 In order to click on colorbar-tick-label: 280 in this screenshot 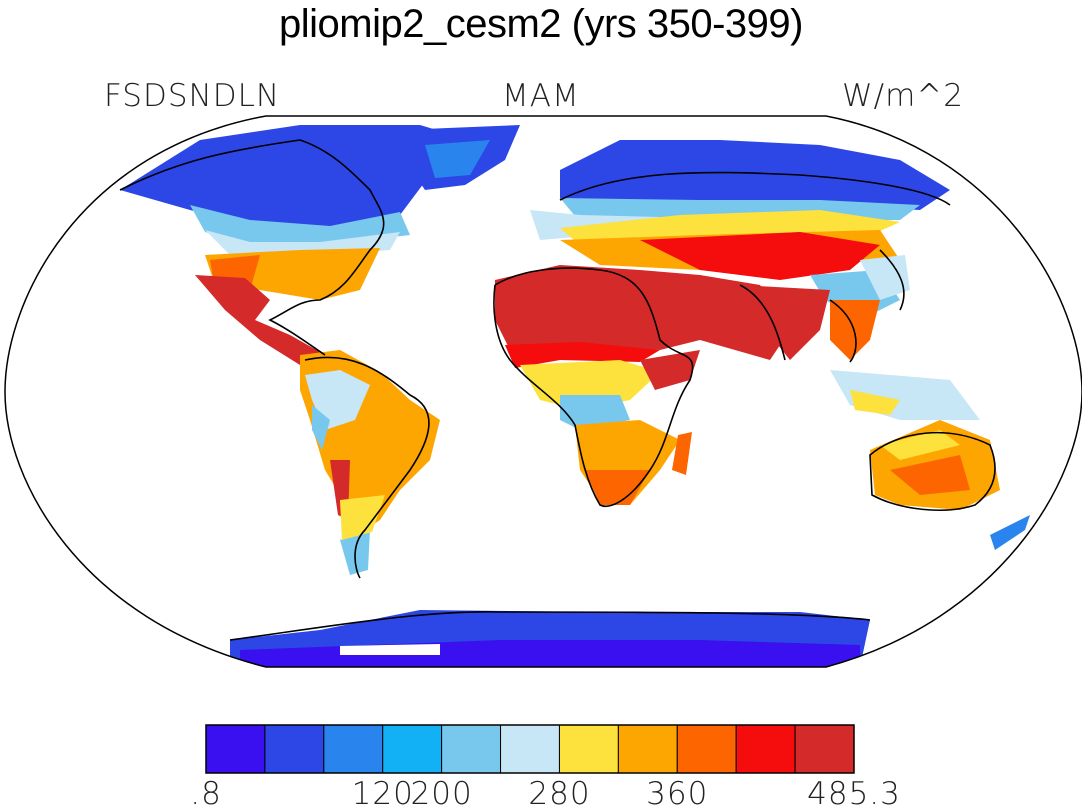, I will do `click(559, 794)`.